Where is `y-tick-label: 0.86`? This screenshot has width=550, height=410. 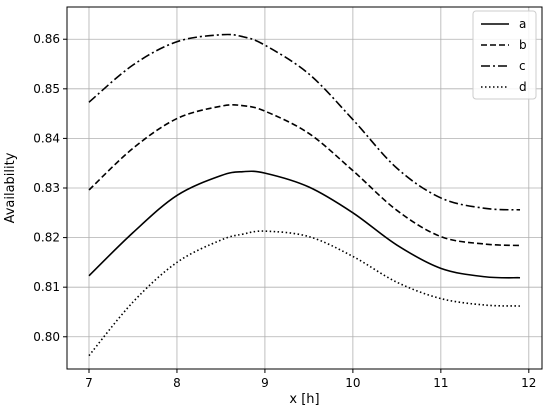 y-tick-label: 0.86 is located at coordinates (46, 39).